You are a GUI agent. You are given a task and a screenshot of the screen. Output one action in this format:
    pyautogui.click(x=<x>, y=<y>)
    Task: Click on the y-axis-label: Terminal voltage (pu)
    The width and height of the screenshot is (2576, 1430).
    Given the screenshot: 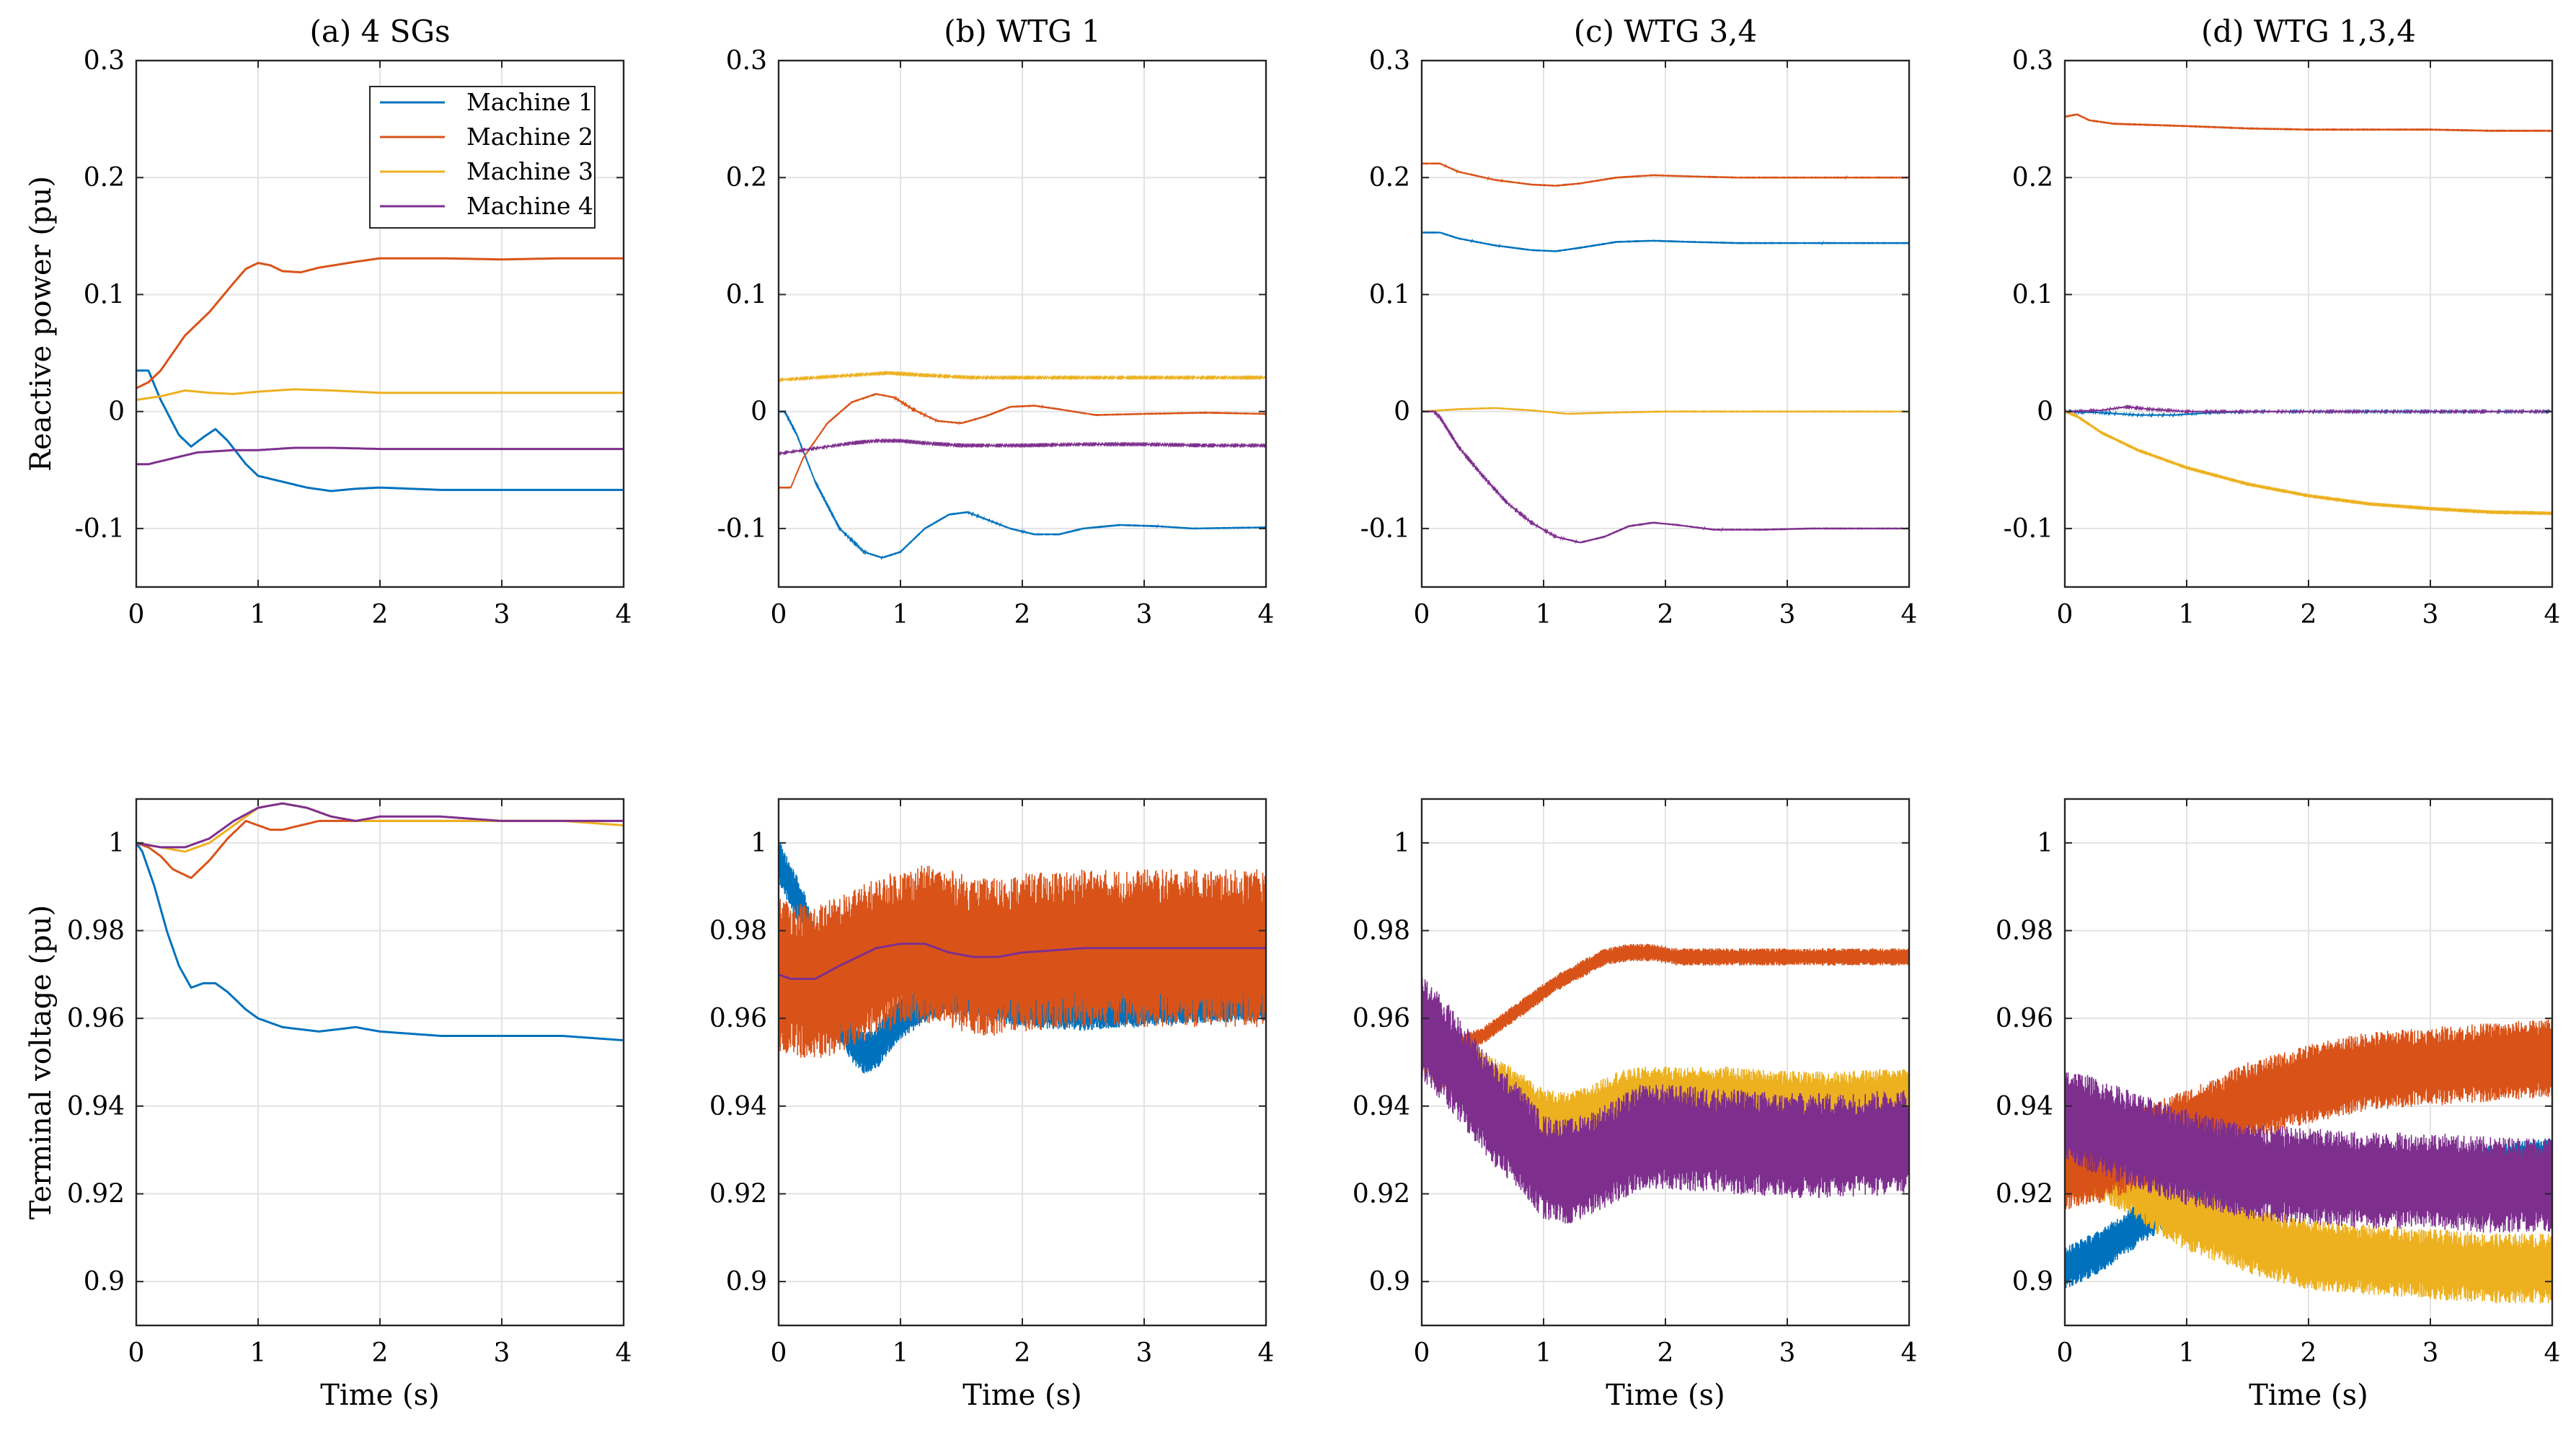 What is the action you would take?
    pyautogui.click(x=41, y=1062)
    